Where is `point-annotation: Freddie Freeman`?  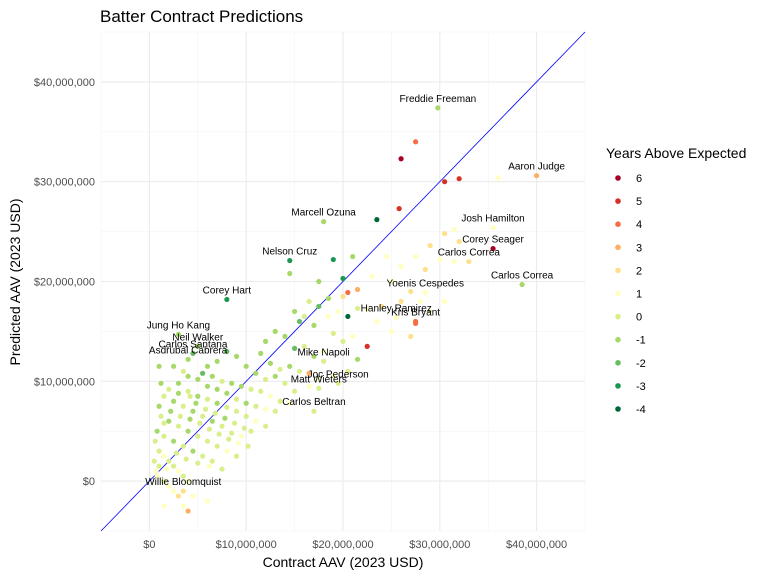
point-annotation: Freddie Freeman is located at coordinates (438, 99).